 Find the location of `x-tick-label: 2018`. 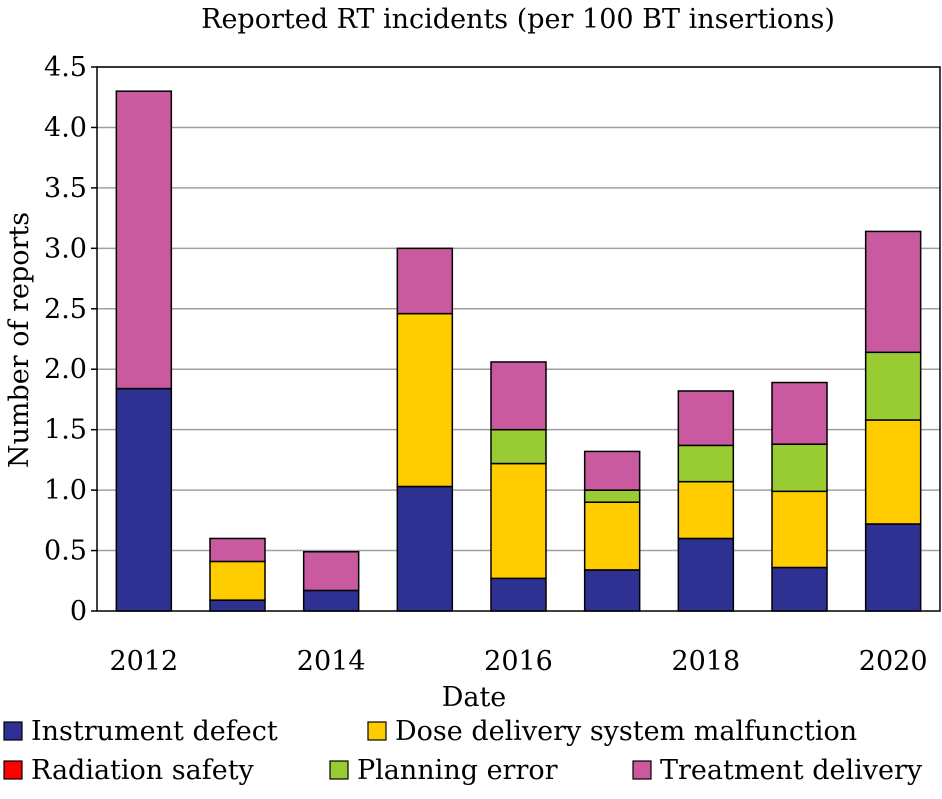

x-tick-label: 2018 is located at coordinates (705, 661).